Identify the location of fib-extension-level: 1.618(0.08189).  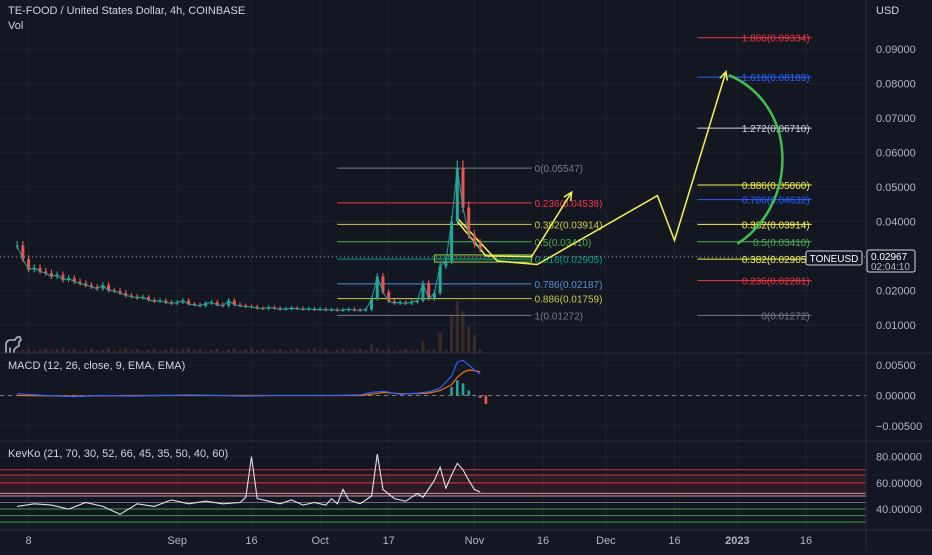
(754, 78).